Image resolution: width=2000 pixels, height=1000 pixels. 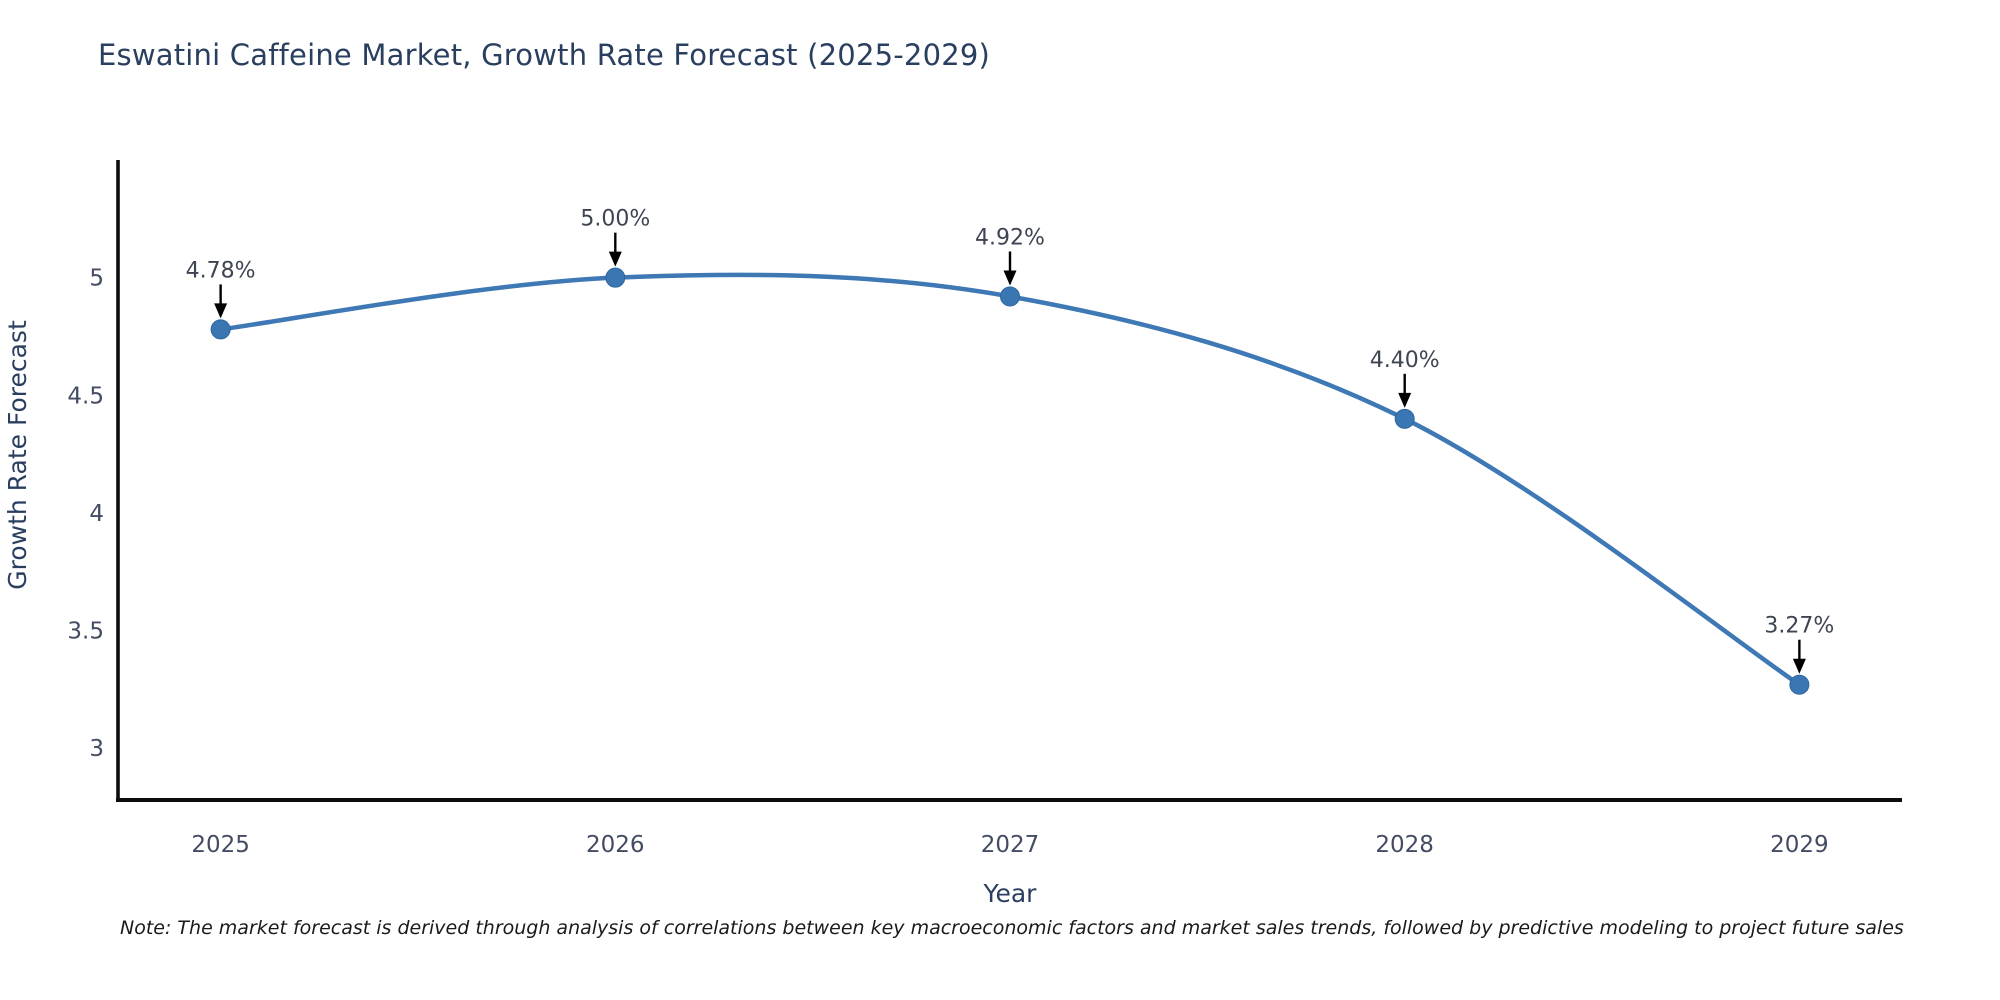 What do you see at coordinates (1799, 845) in the screenshot?
I see `x-tick-label: 2029` at bounding box center [1799, 845].